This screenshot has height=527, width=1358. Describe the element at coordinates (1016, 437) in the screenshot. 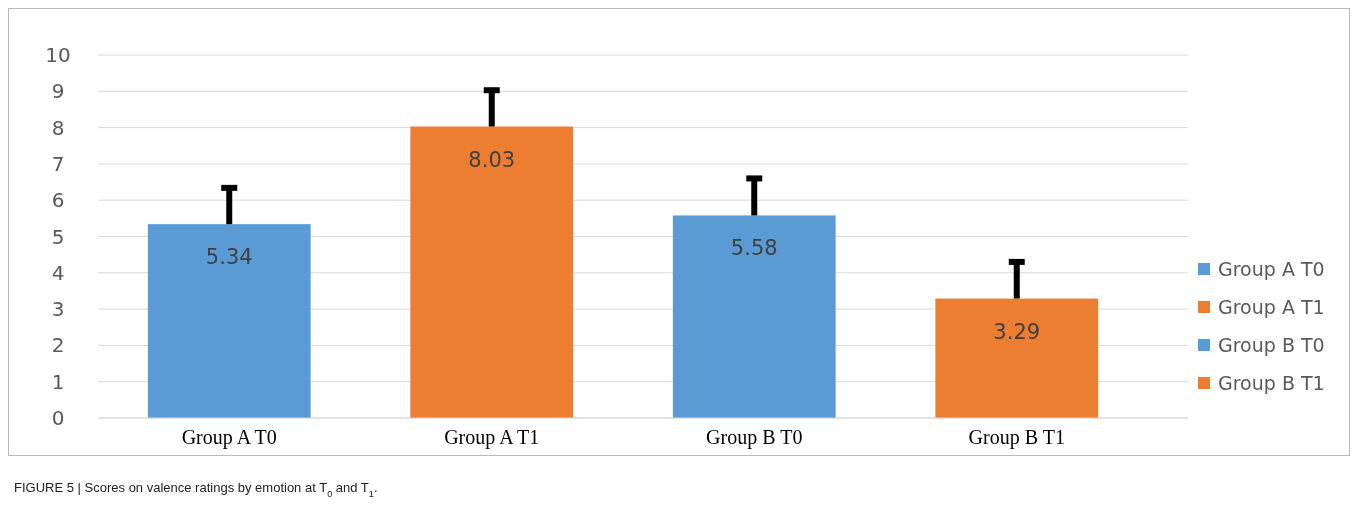

I see `x-tick-label: Group B T1` at that location.